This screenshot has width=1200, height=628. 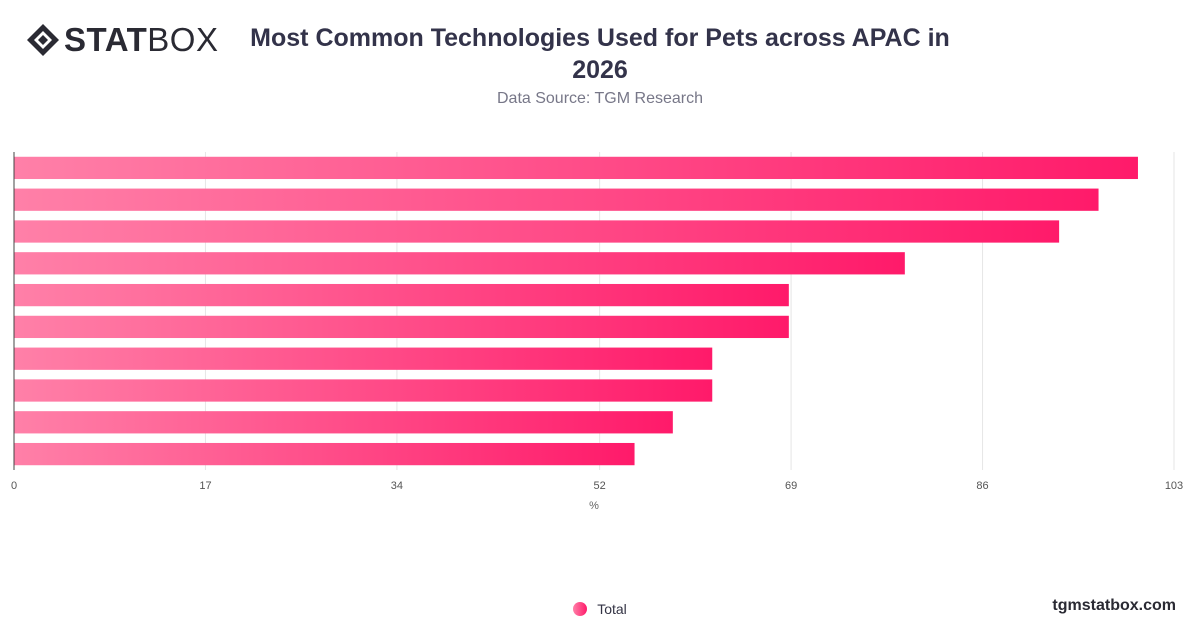 What do you see at coordinates (43, 40) in the screenshot?
I see `diamond-logo-icon` at bounding box center [43, 40].